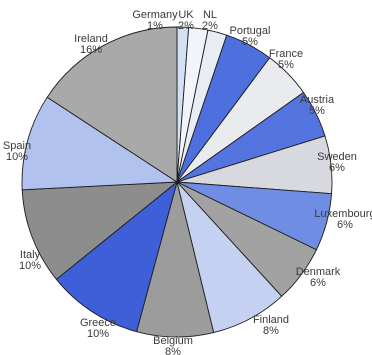 The height and width of the screenshot is (355, 372). Describe the element at coordinates (345, 225) in the screenshot. I see `slice-percent-luxembourg: 6%` at that location.